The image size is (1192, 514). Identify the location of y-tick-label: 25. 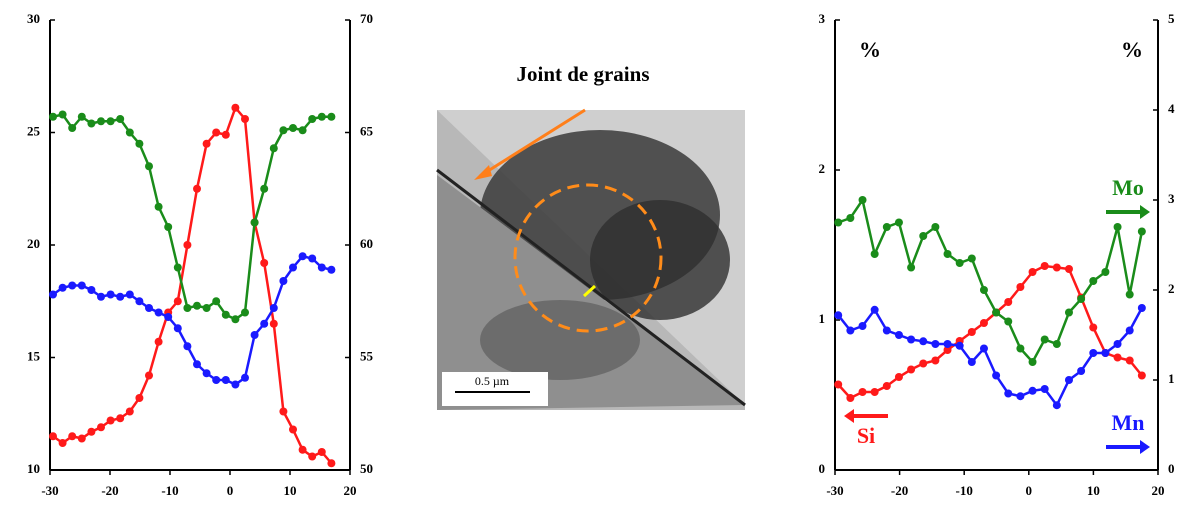
(34, 130).